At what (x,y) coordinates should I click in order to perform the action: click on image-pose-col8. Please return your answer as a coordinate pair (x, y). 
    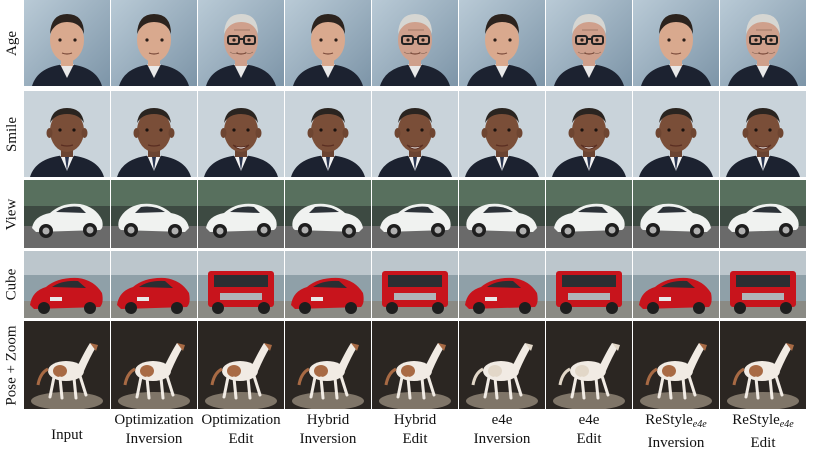
    Looking at the image, I should click on (763, 365).